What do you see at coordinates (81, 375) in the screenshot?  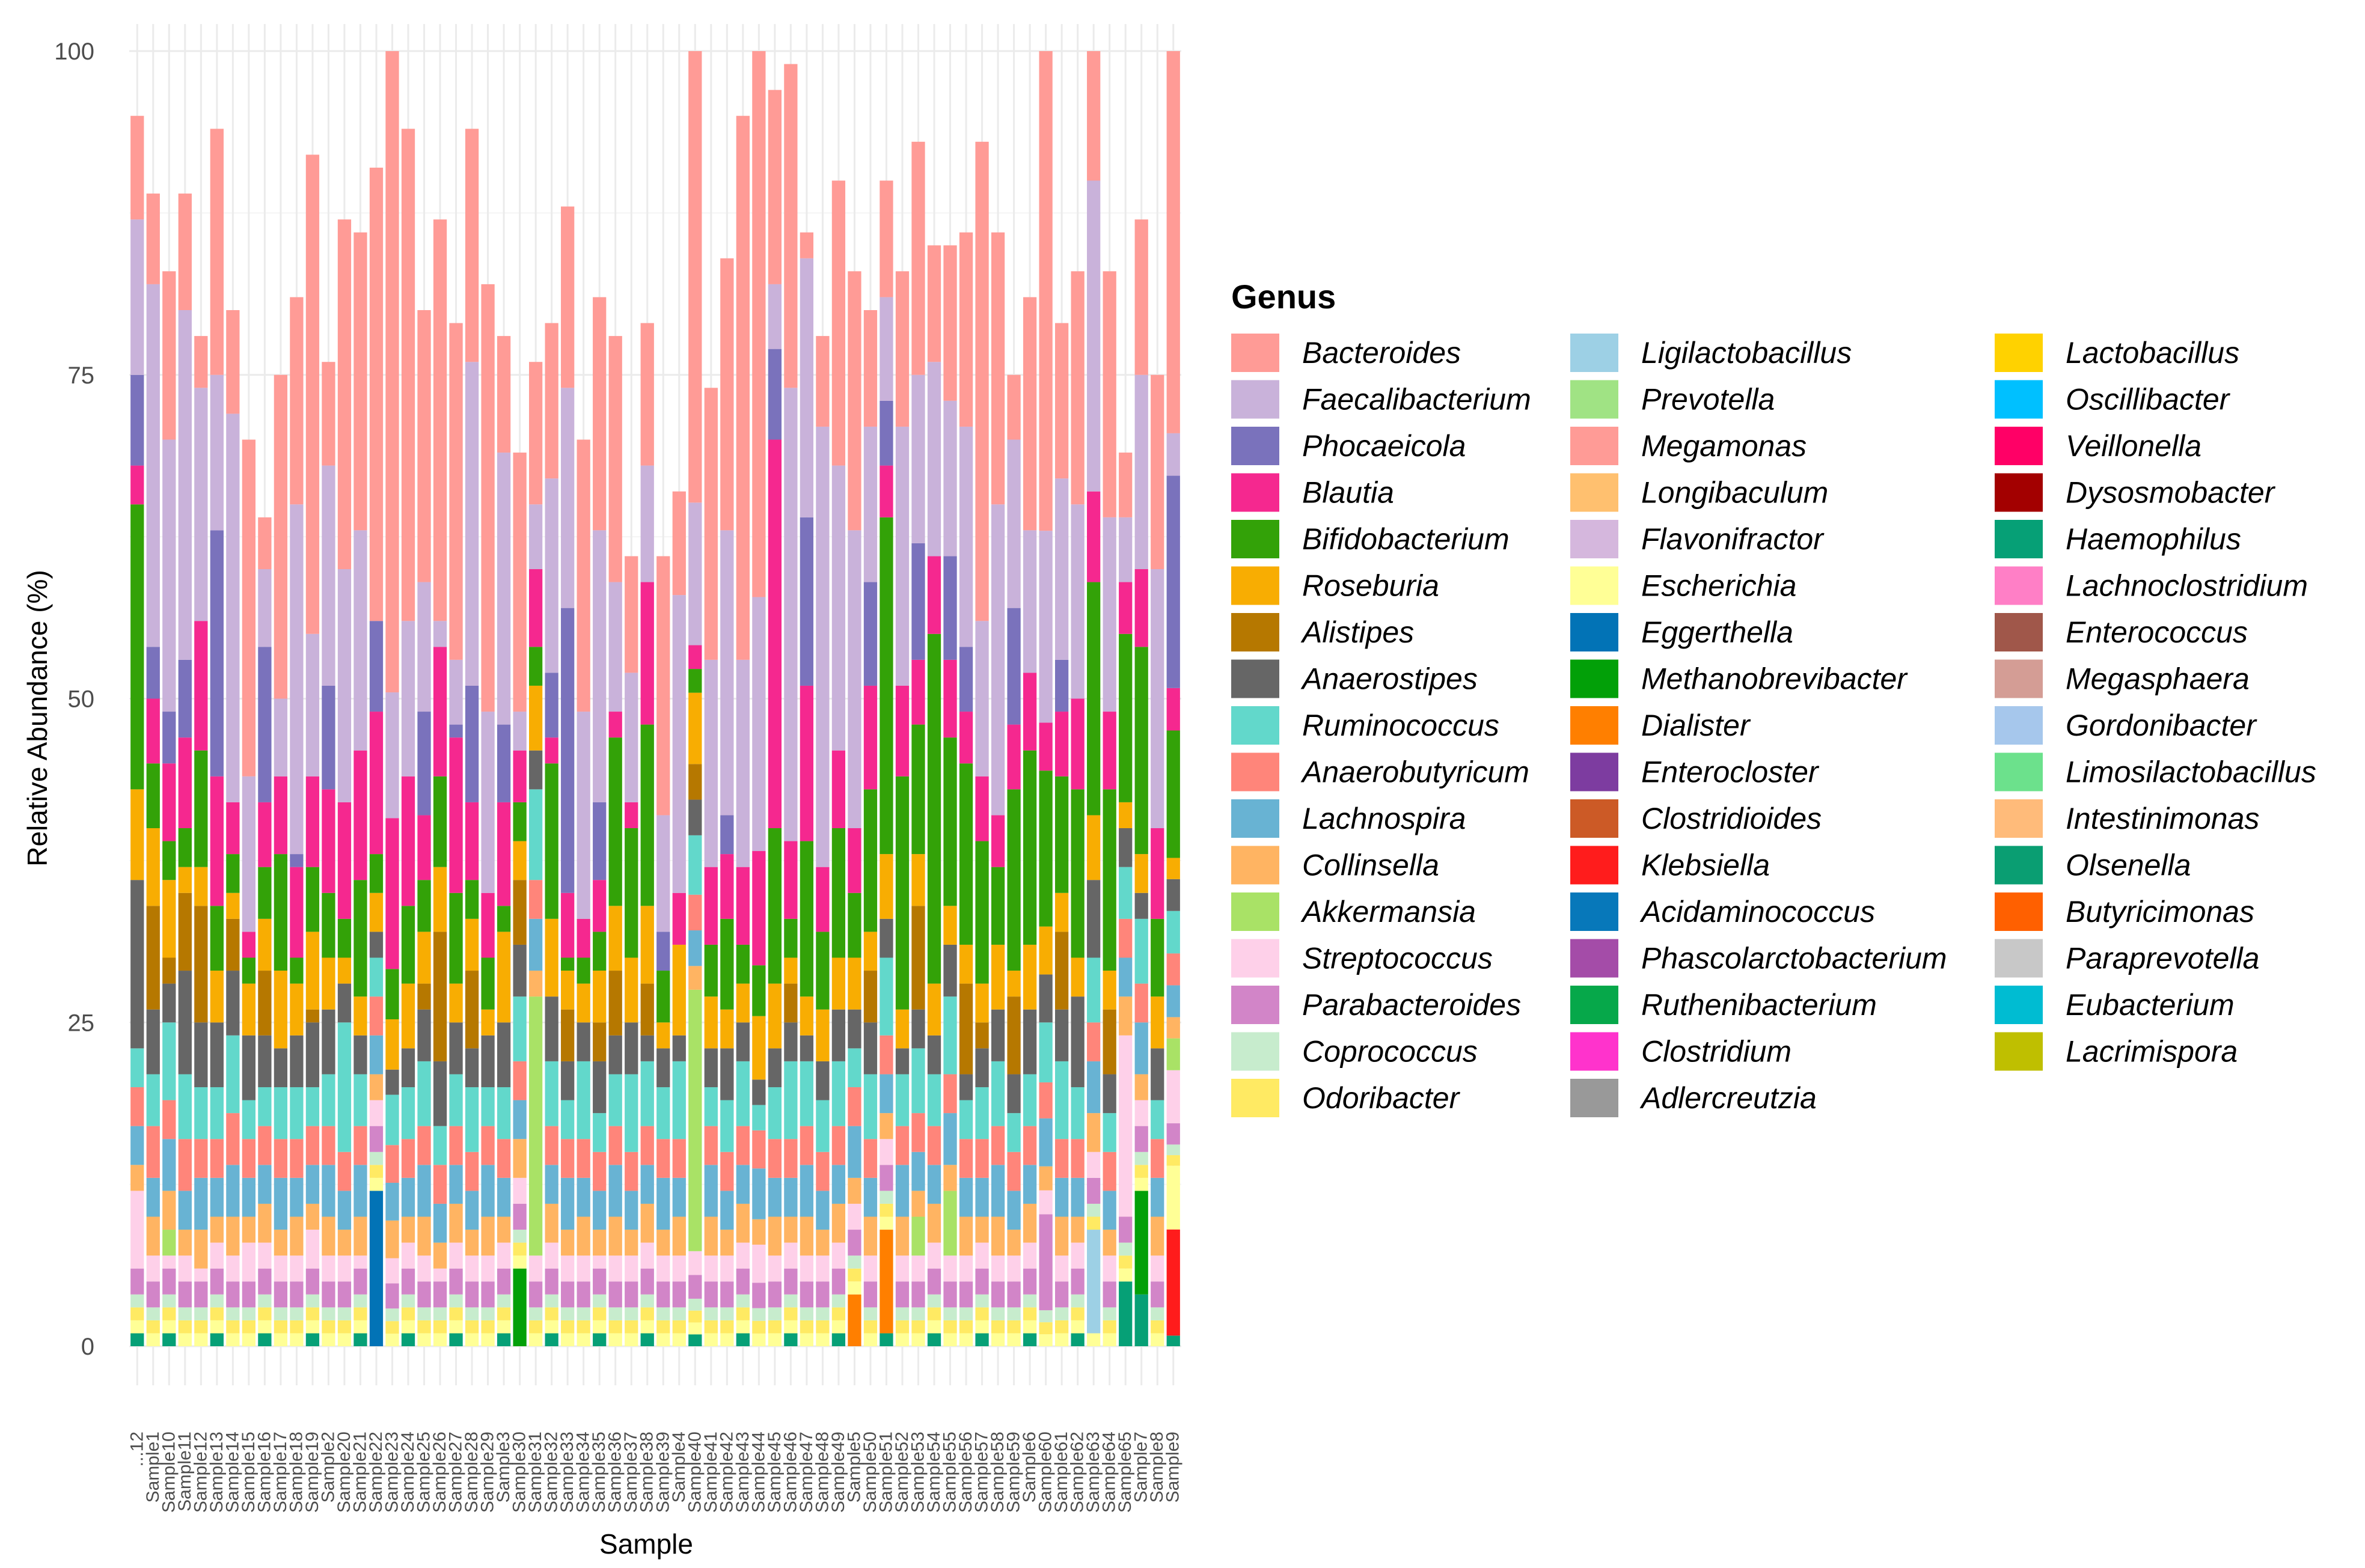 I see `y-tick-label: 75` at bounding box center [81, 375].